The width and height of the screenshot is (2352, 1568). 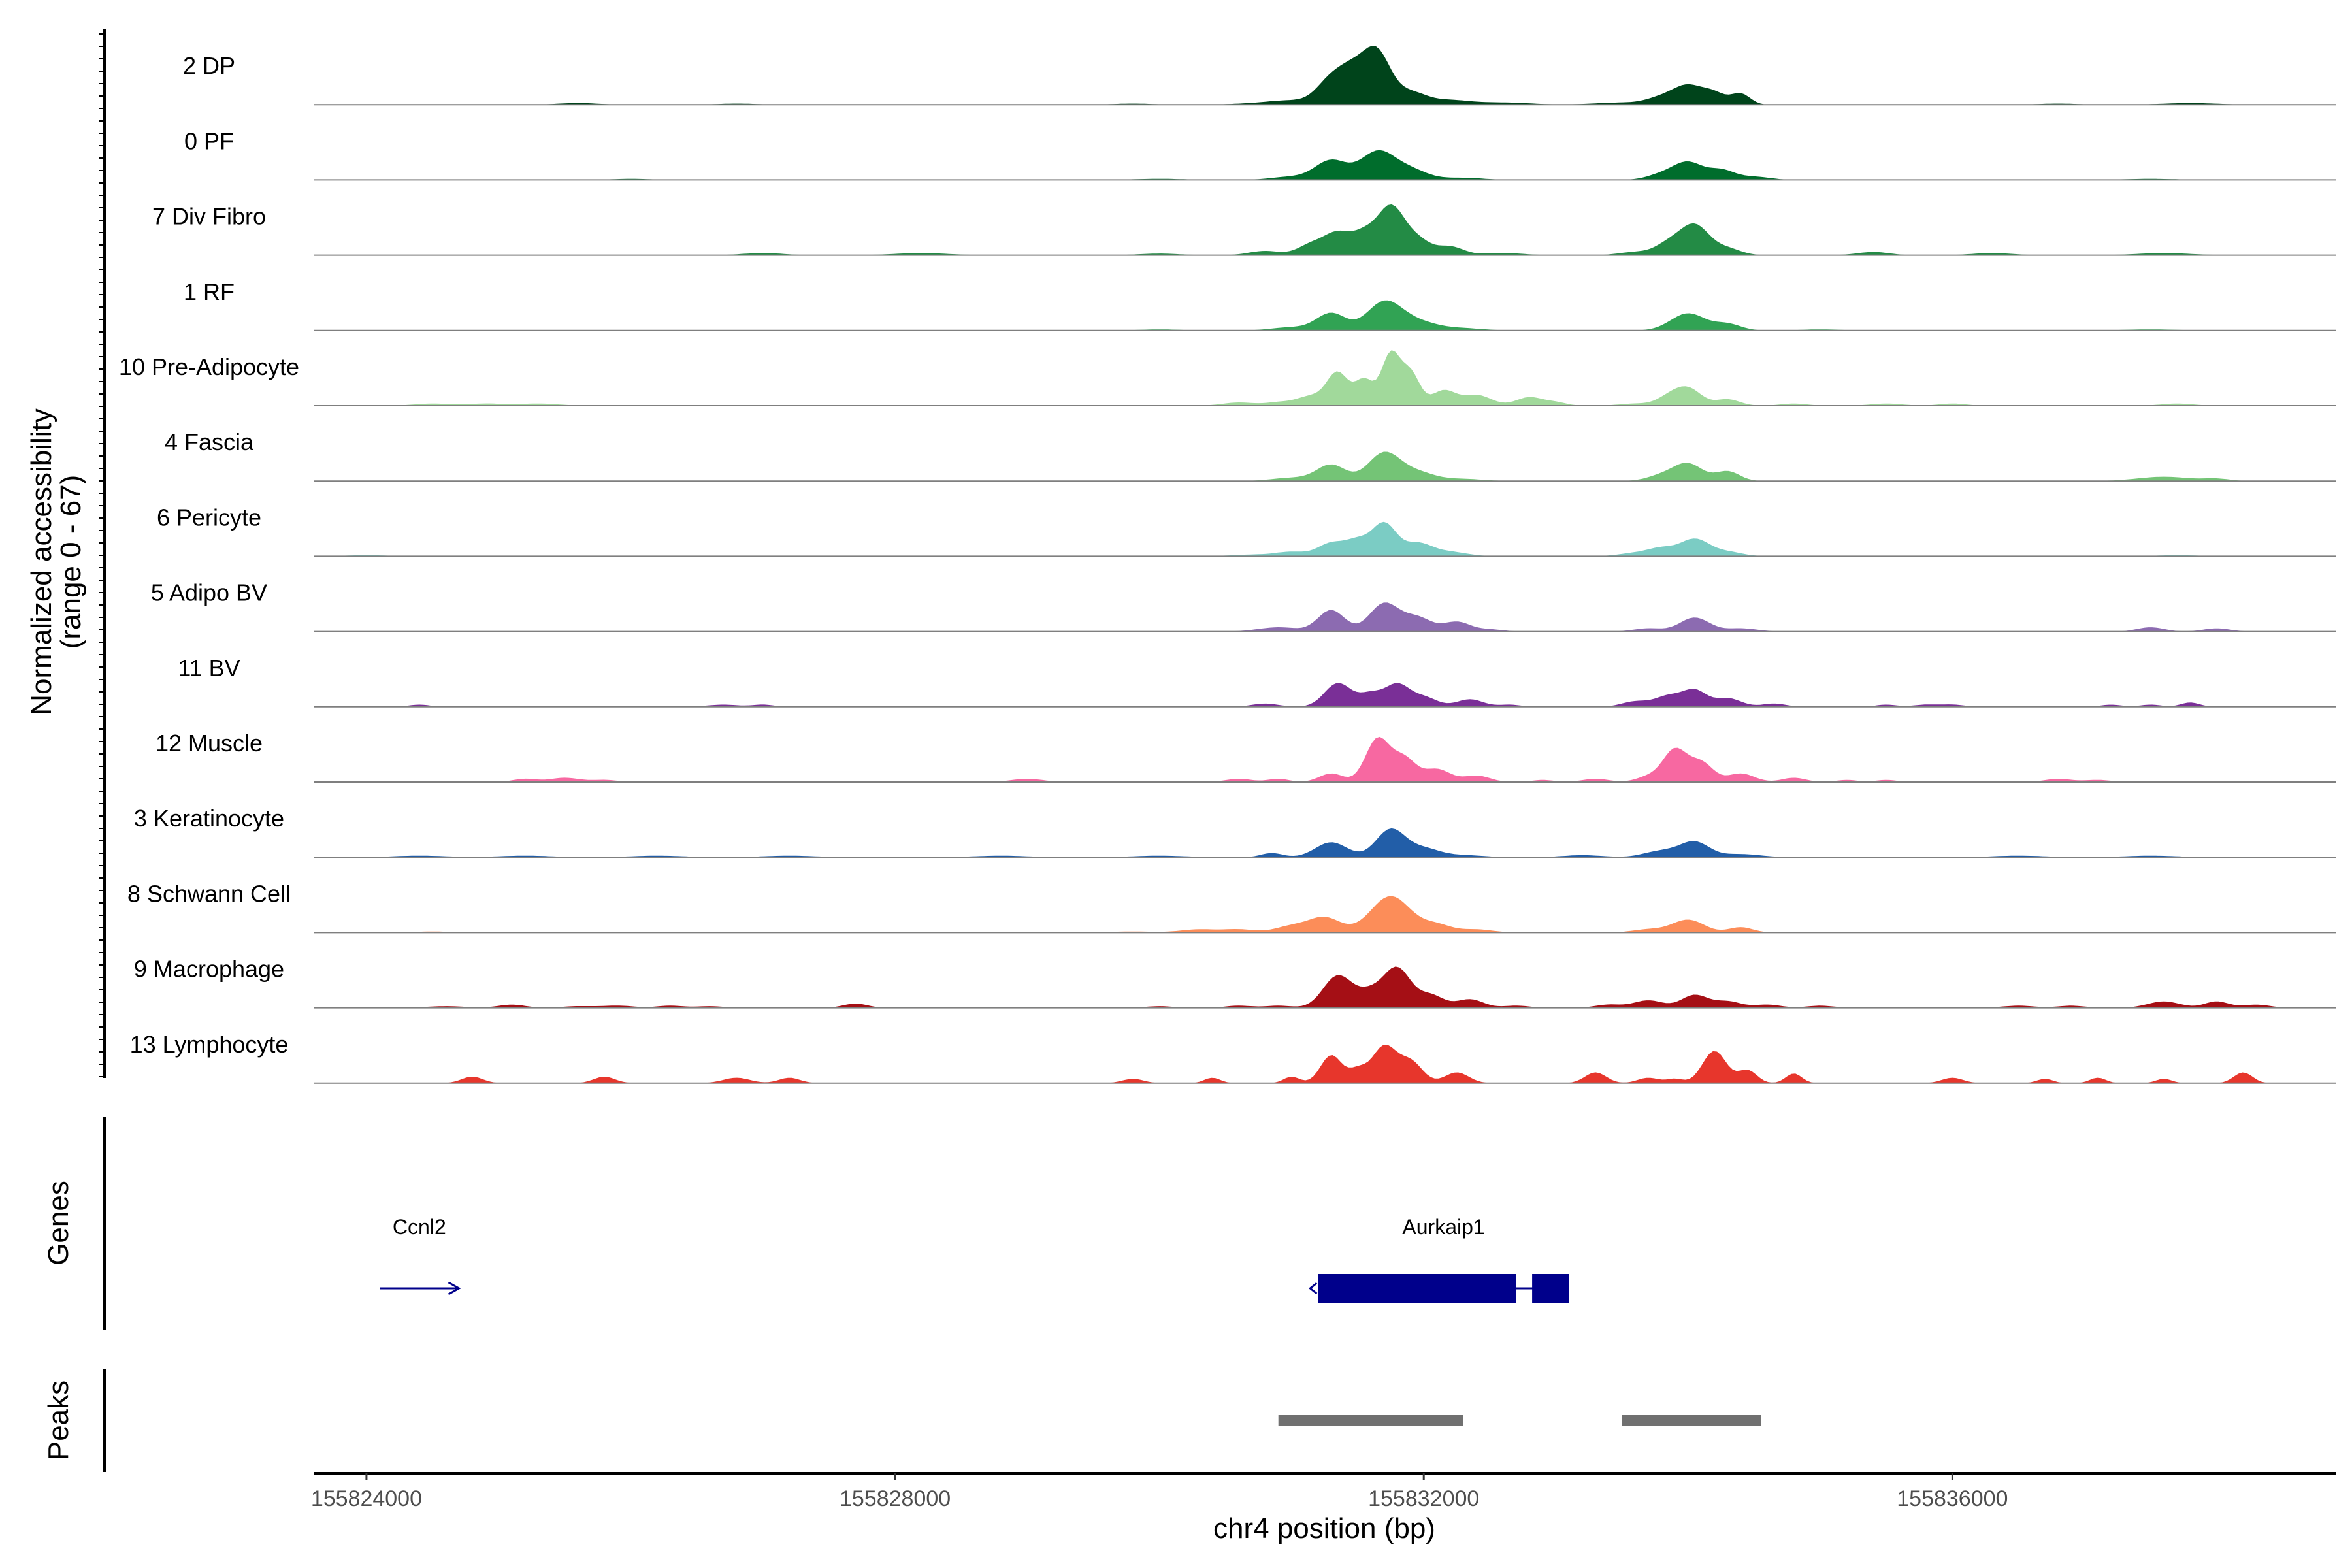 I want to click on track-2: 0 PF, so click(x=1260, y=154).